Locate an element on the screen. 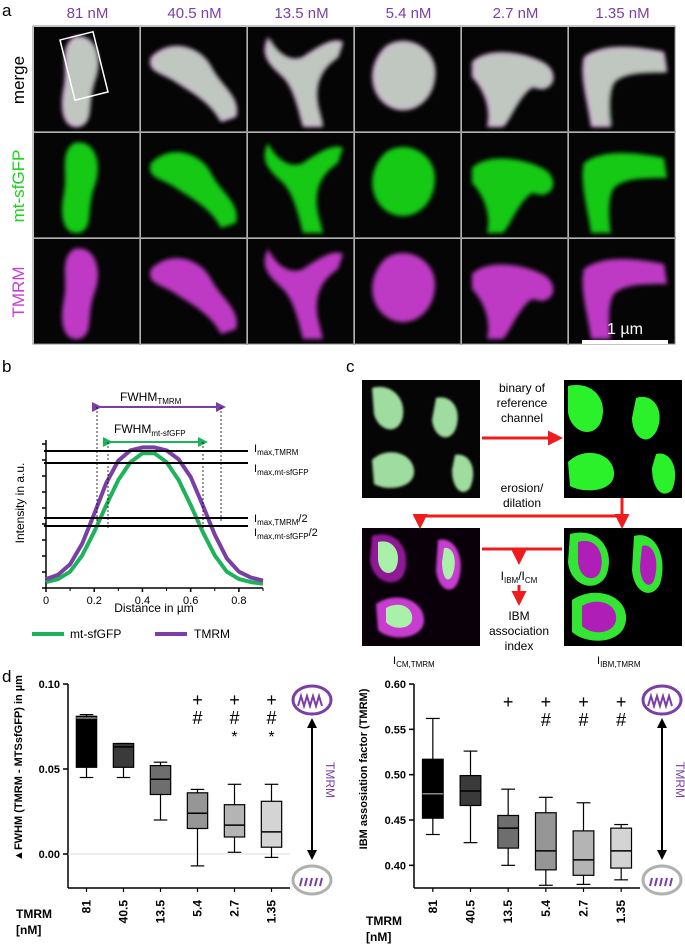 The image size is (685, 946). significance-marker: * is located at coordinates (234, 737).